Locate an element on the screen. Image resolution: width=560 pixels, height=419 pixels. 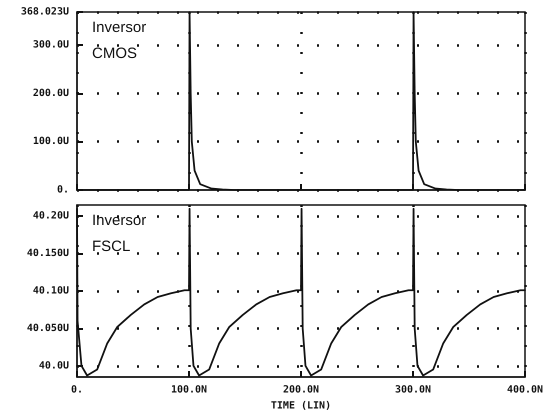
annotation: FSCL is located at coordinates (111, 246).